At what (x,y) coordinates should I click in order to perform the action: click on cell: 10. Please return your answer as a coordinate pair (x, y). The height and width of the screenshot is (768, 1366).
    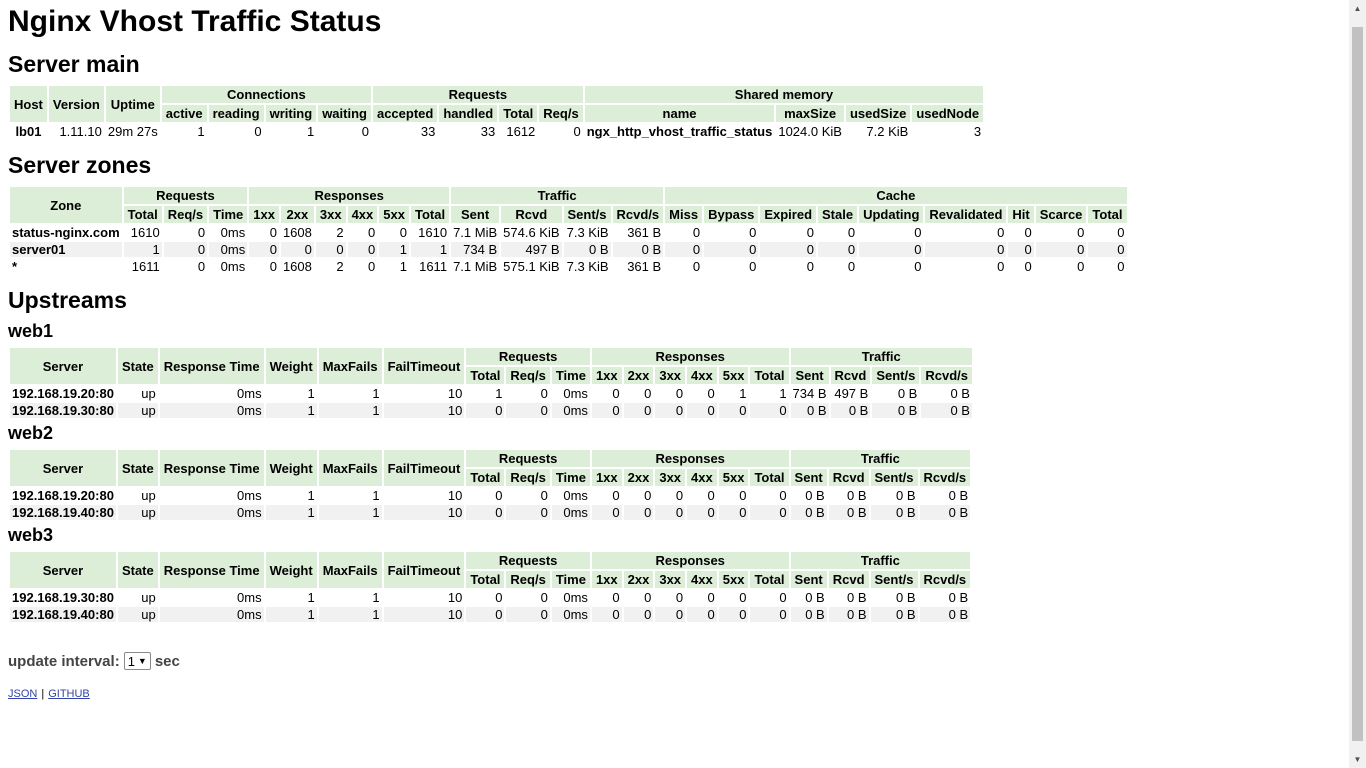
    Looking at the image, I should click on (455, 393).